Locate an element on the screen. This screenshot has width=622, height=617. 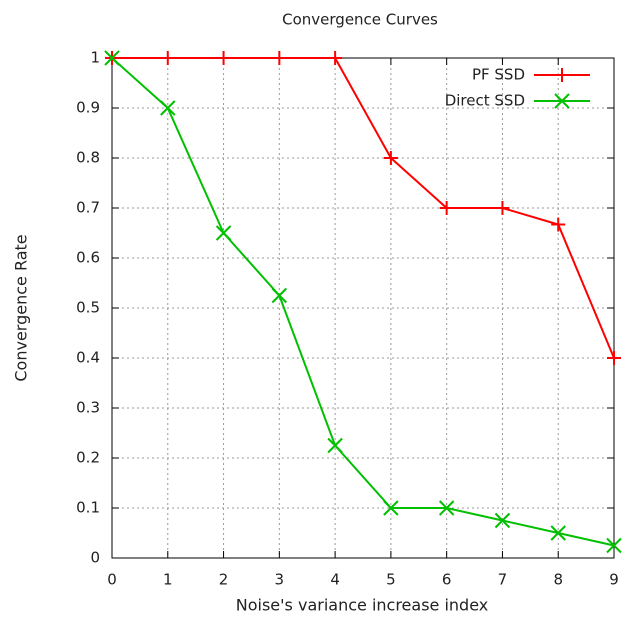
y-tick-label: 0.6 is located at coordinates (88, 258).